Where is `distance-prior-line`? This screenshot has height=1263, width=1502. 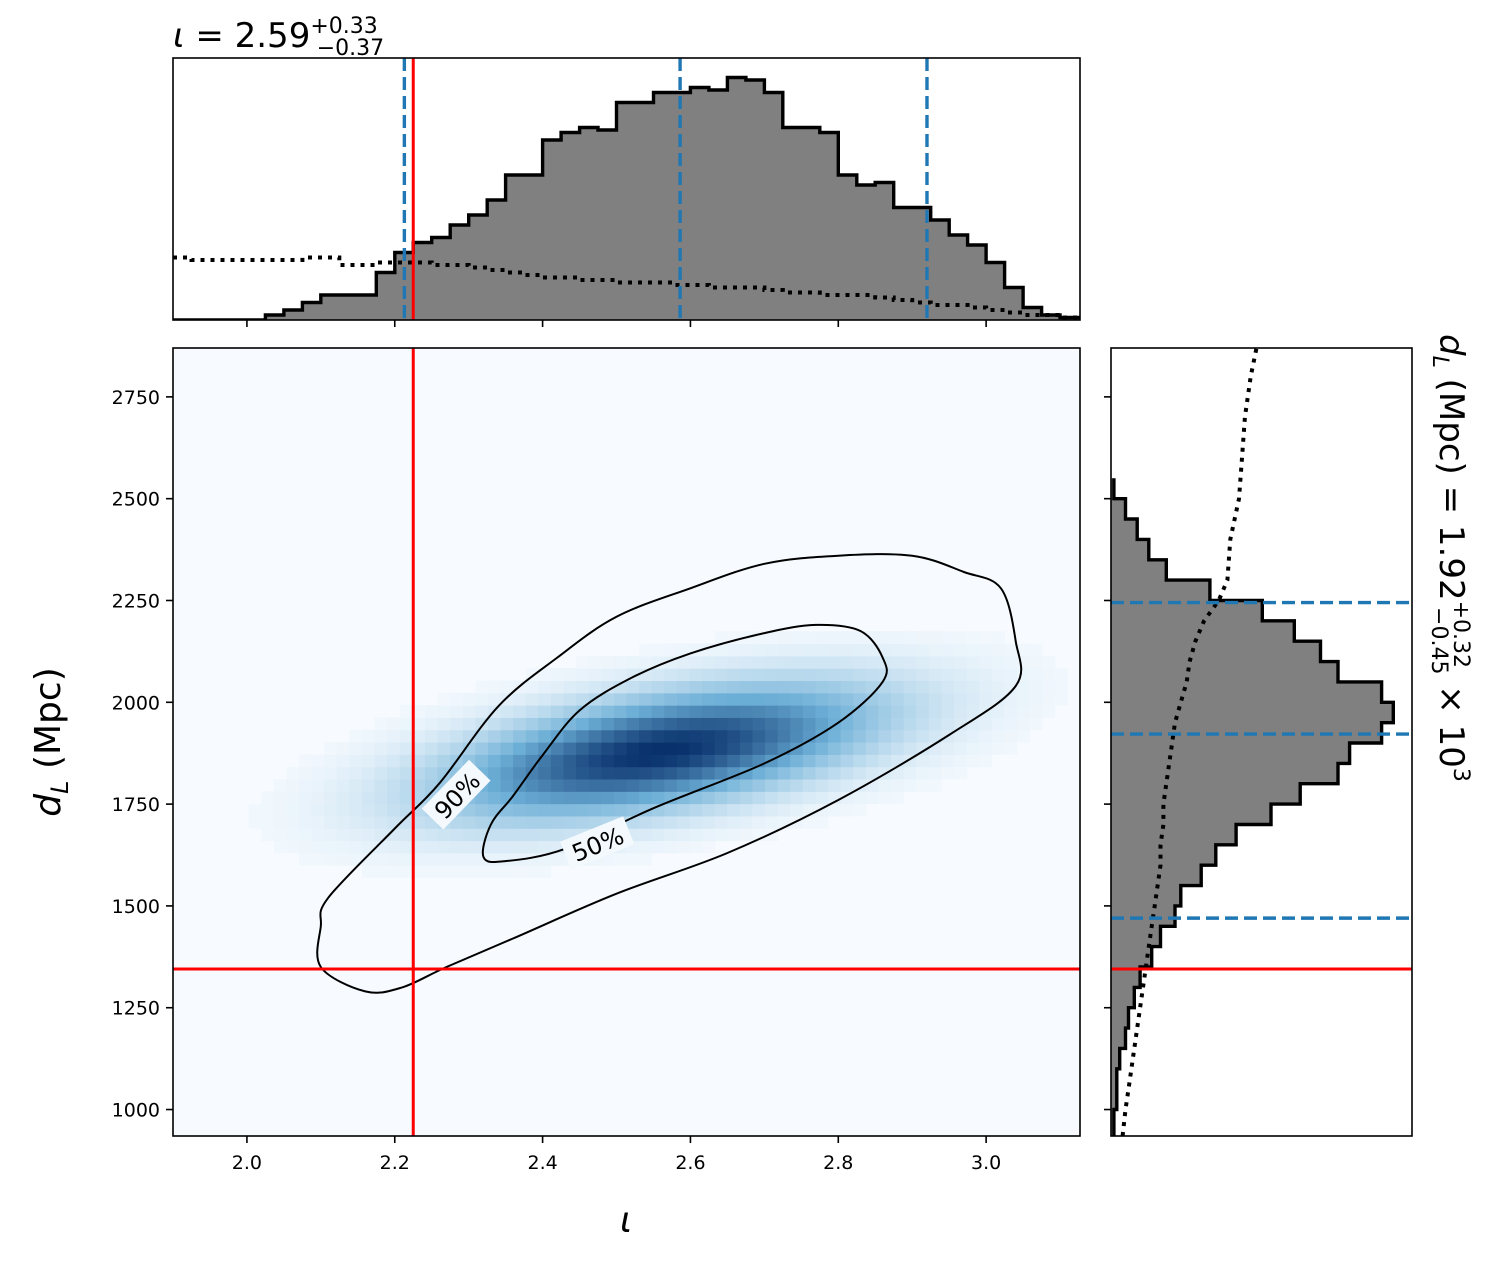 distance-prior-line is located at coordinates (1189, 742).